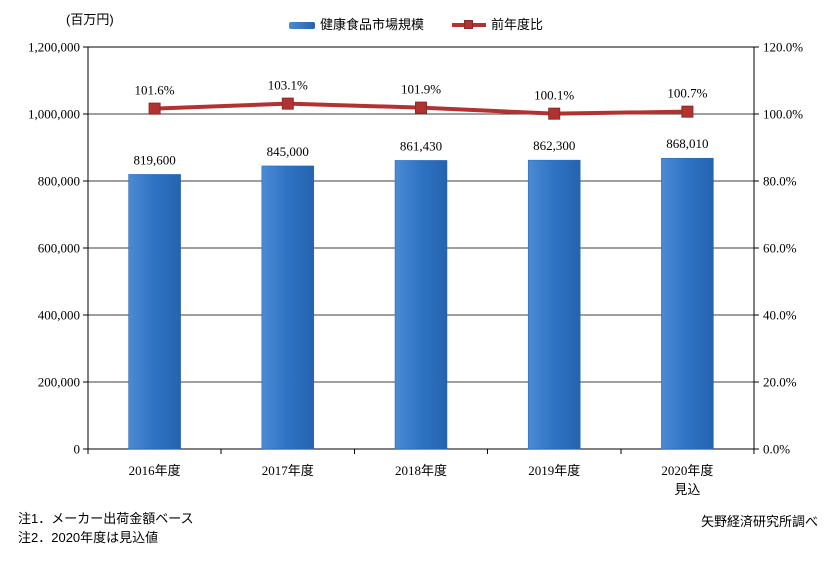 The width and height of the screenshot is (832, 563). What do you see at coordinates (421, 470) in the screenshot?
I see `x-axis-label: 2018年度` at bounding box center [421, 470].